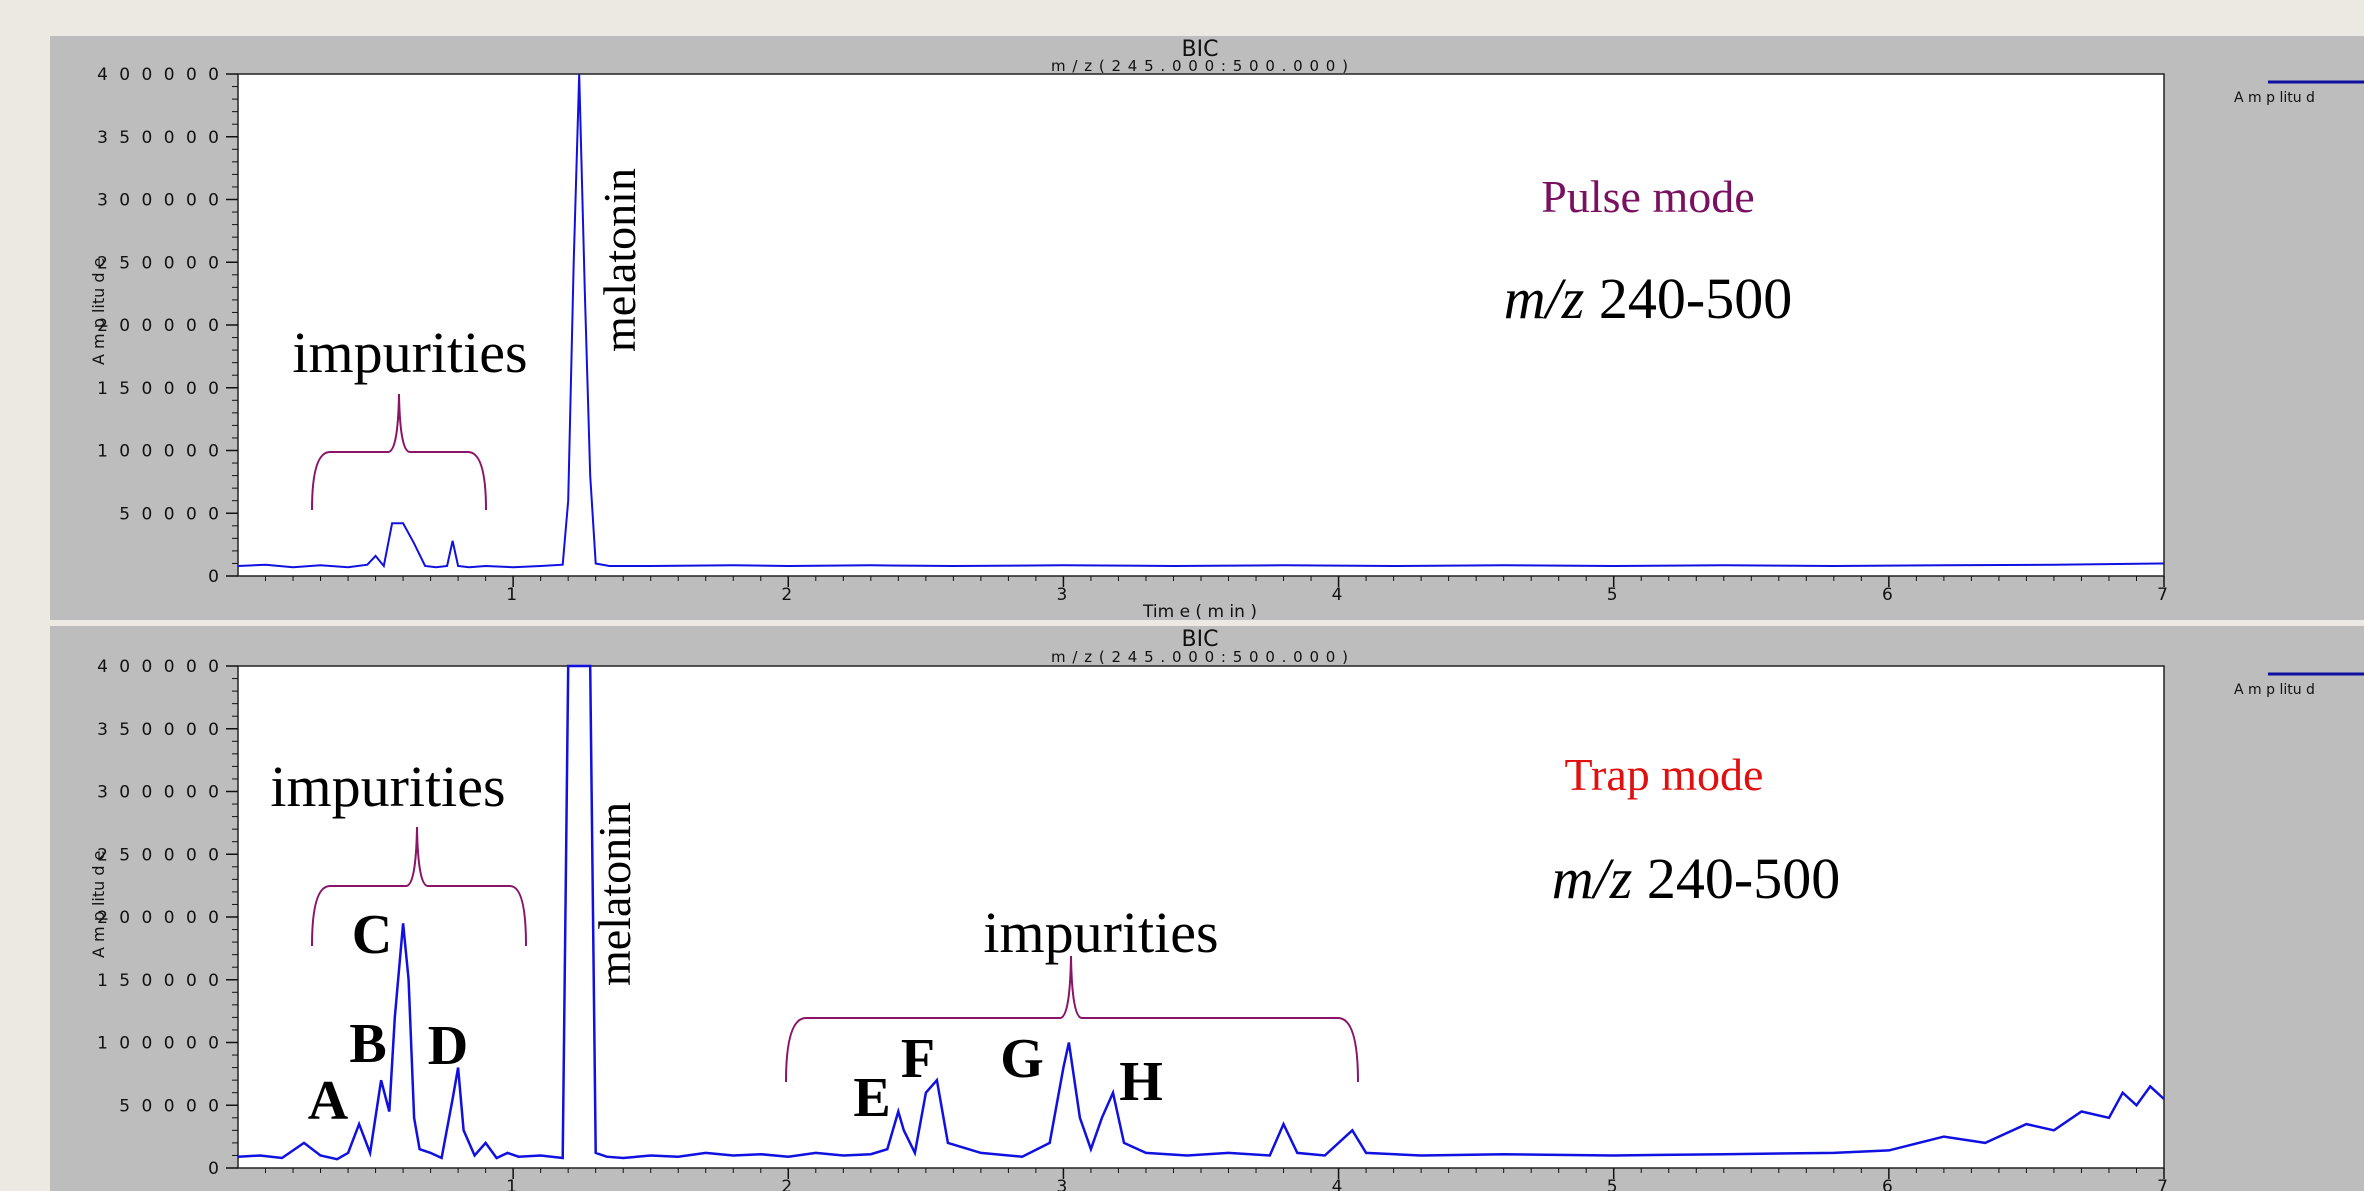 The height and width of the screenshot is (1191, 2364). I want to click on peak-label-f: F, so click(918, 1059).